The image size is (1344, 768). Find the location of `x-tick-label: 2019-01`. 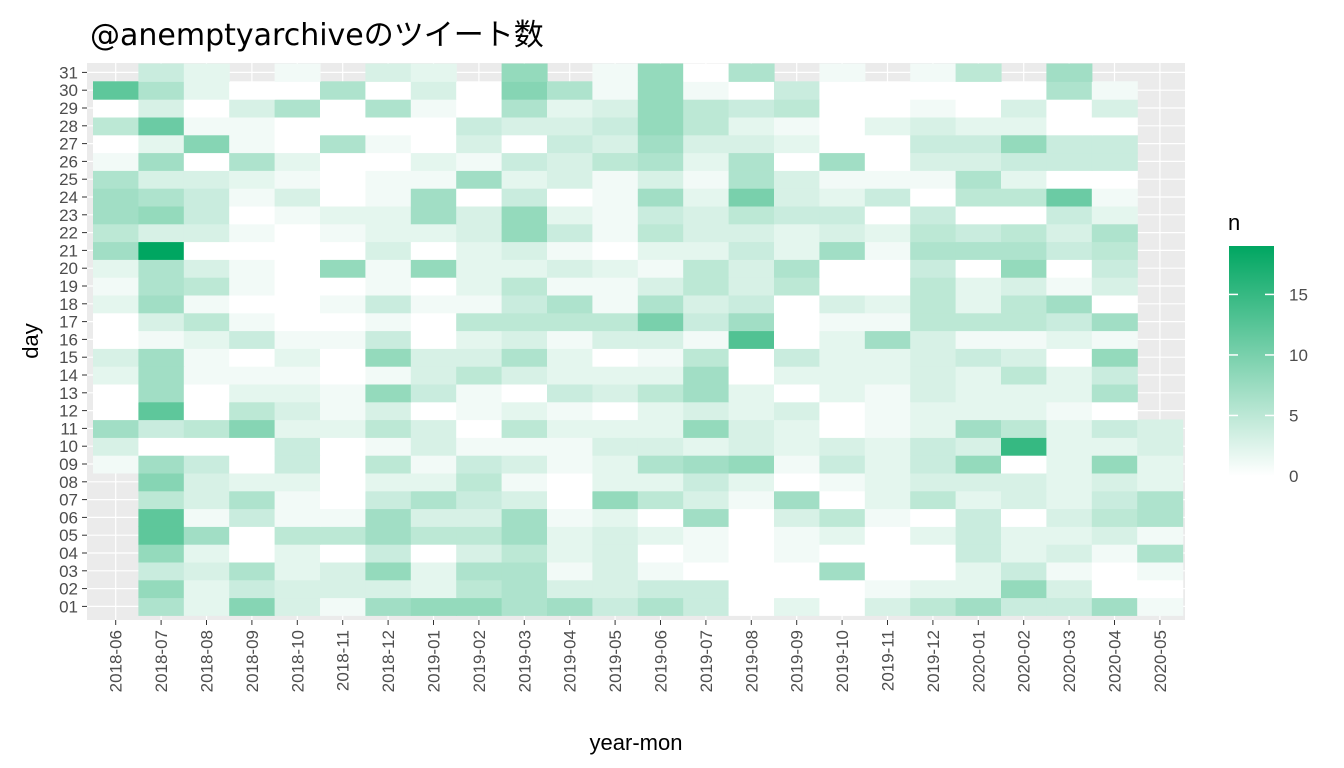

x-tick-label: 2019-01 is located at coordinates (434, 661).